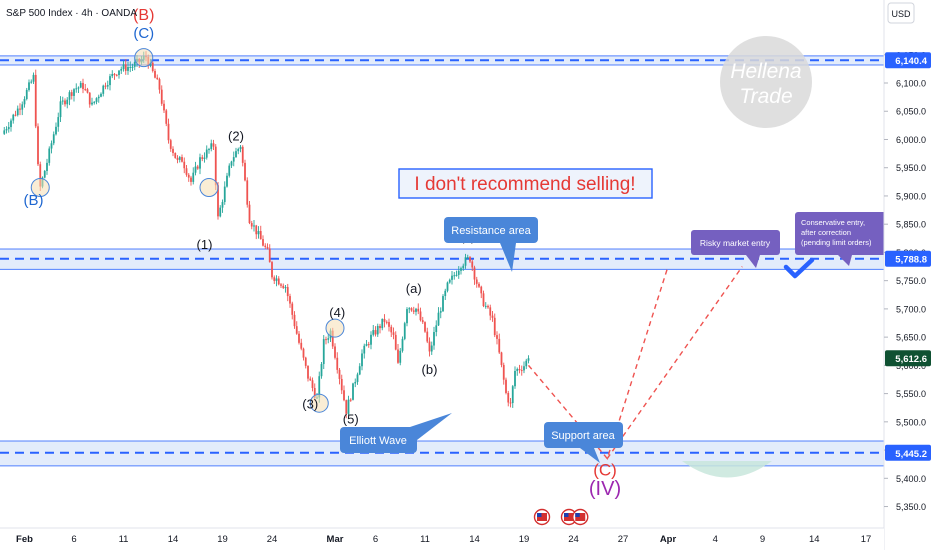 This screenshot has width=932, height=550. I want to click on time-axis-background, so click(442, 539).